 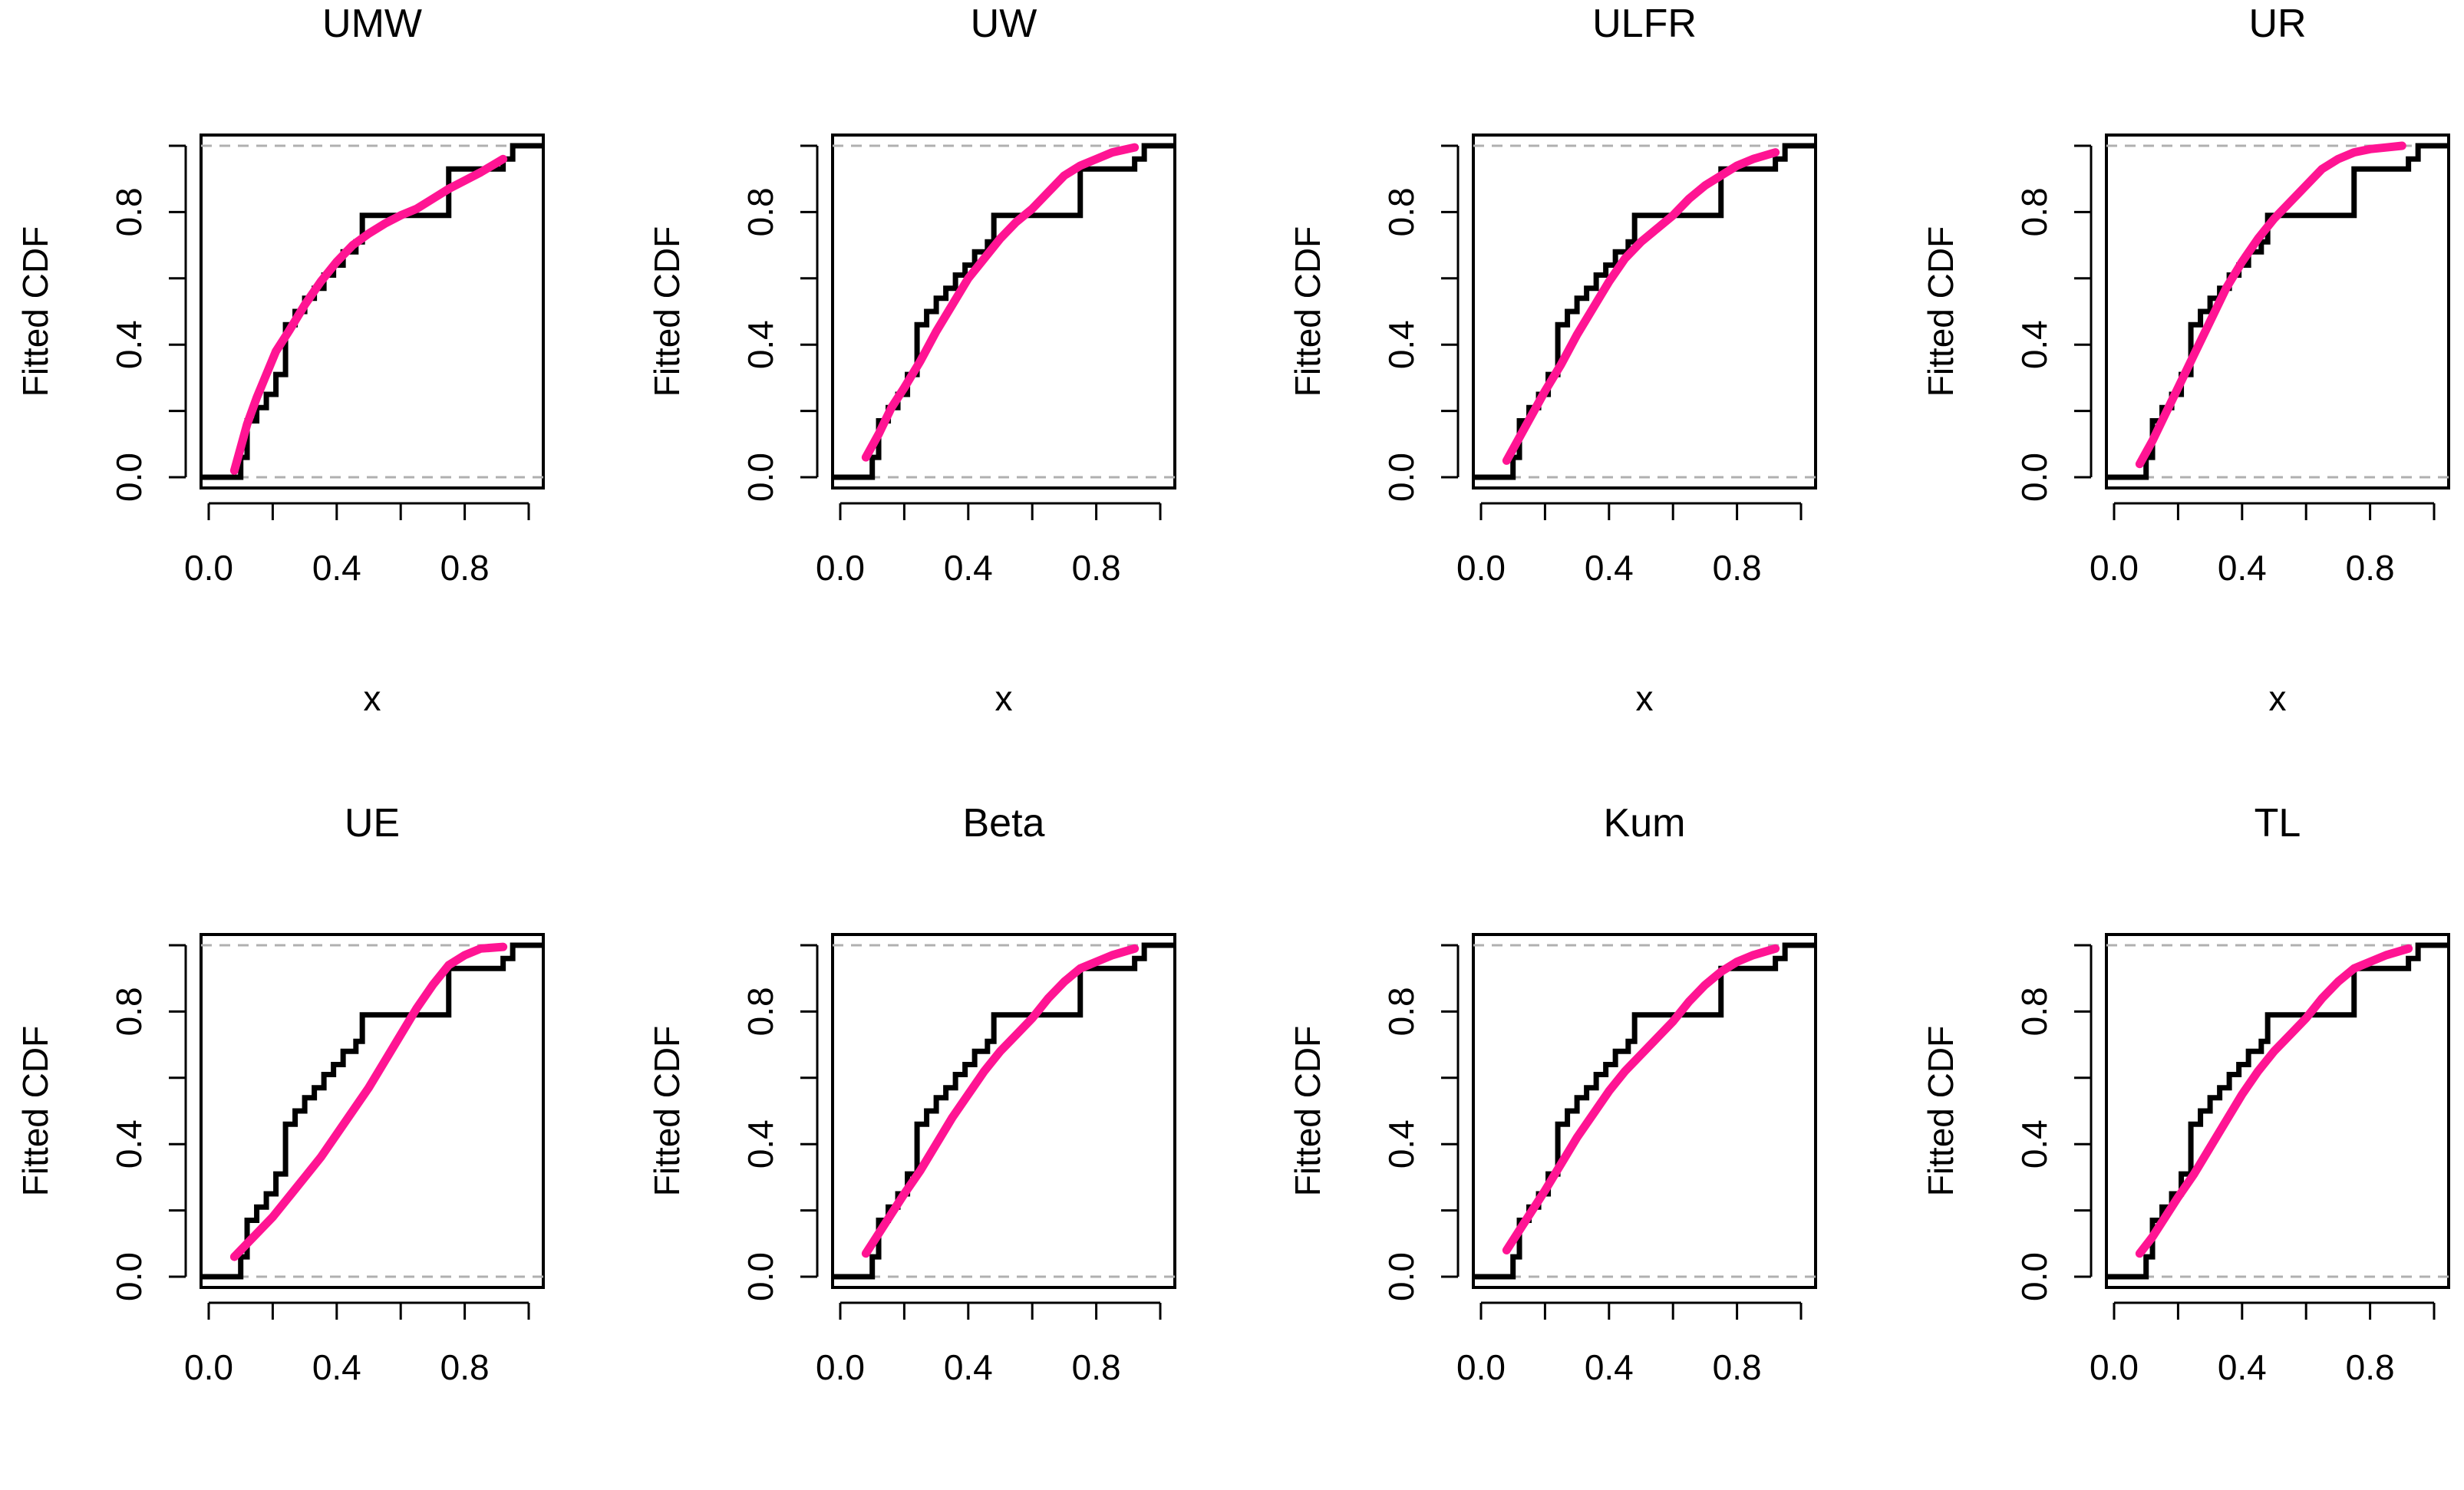 What do you see at coordinates (1645, 24) in the screenshot?
I see `panel-title: ULFR` at bounding box center [1645, 24].